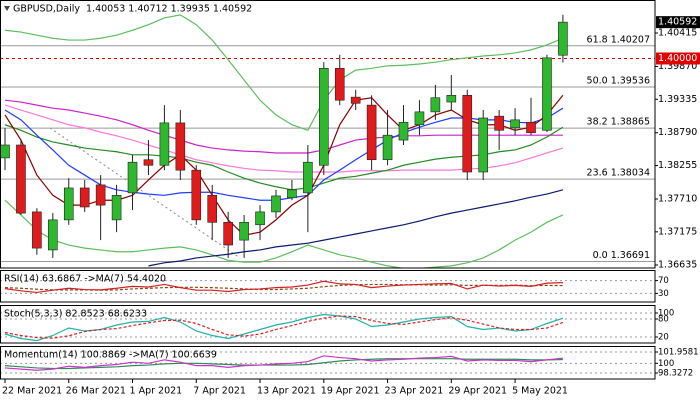 The image size is (700, 400). I want to click on x-tick-label: 22 Mar 2021, so click(32, 391).